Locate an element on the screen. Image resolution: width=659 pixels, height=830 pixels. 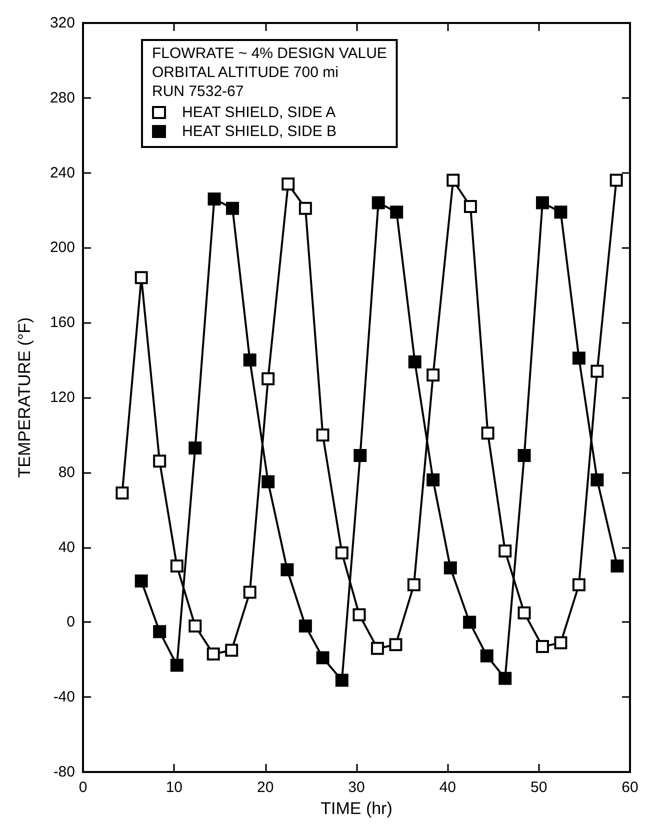
y-axis-title: TEMPERATURE (°F) is located at coordinates (24, 397).